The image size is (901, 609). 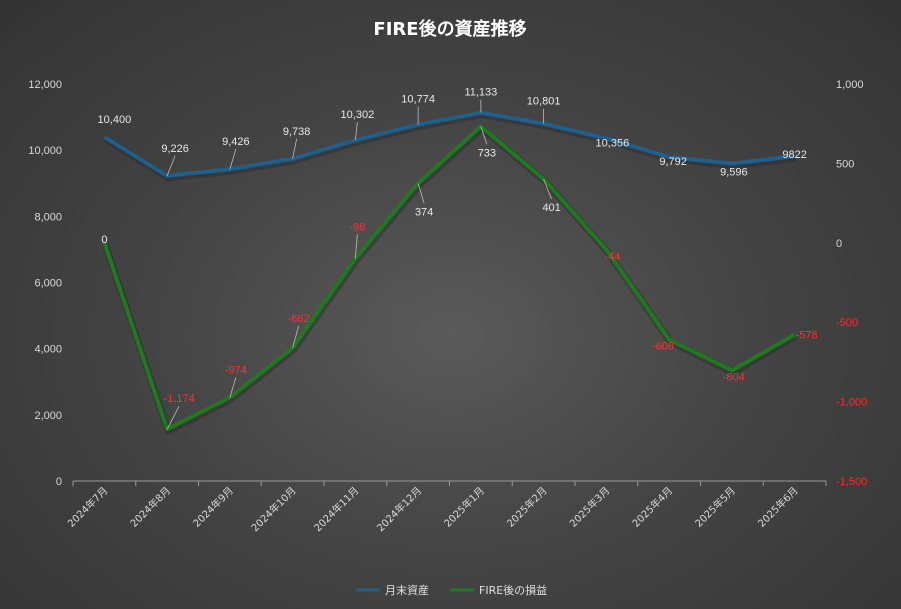 What do you see at coordinates (48, 350) in the screenshot?
I see `y-left-tick-label: 4,000` at bounding box center [48, 350].